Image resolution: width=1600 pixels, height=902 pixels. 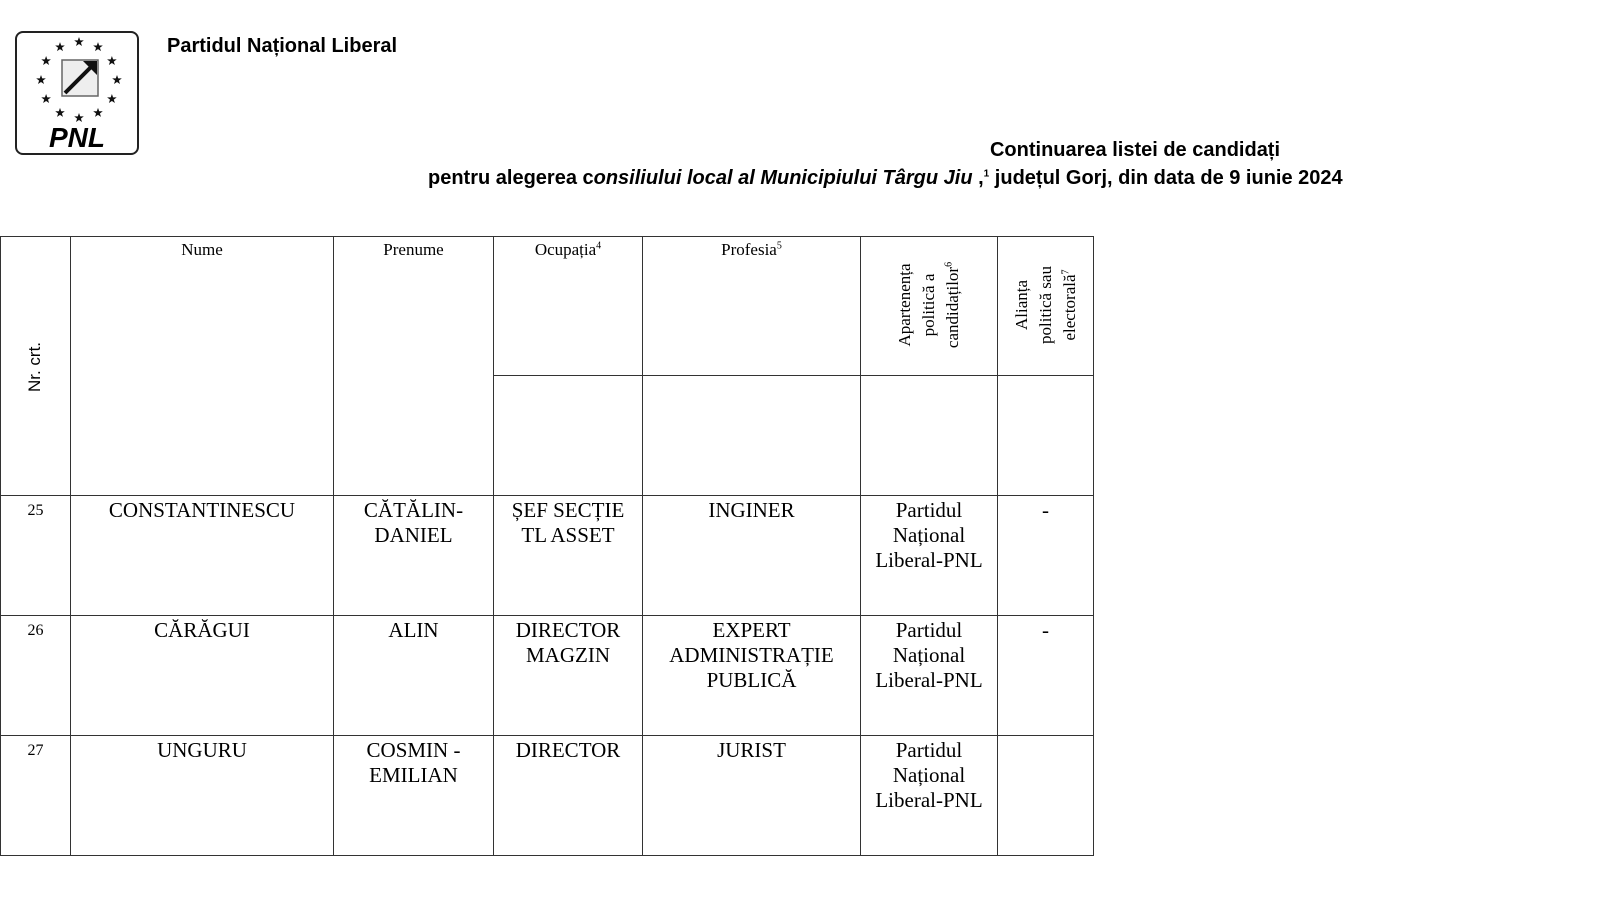 I want to click on col-nr: Nr. crt., so click(x=35, y=366).